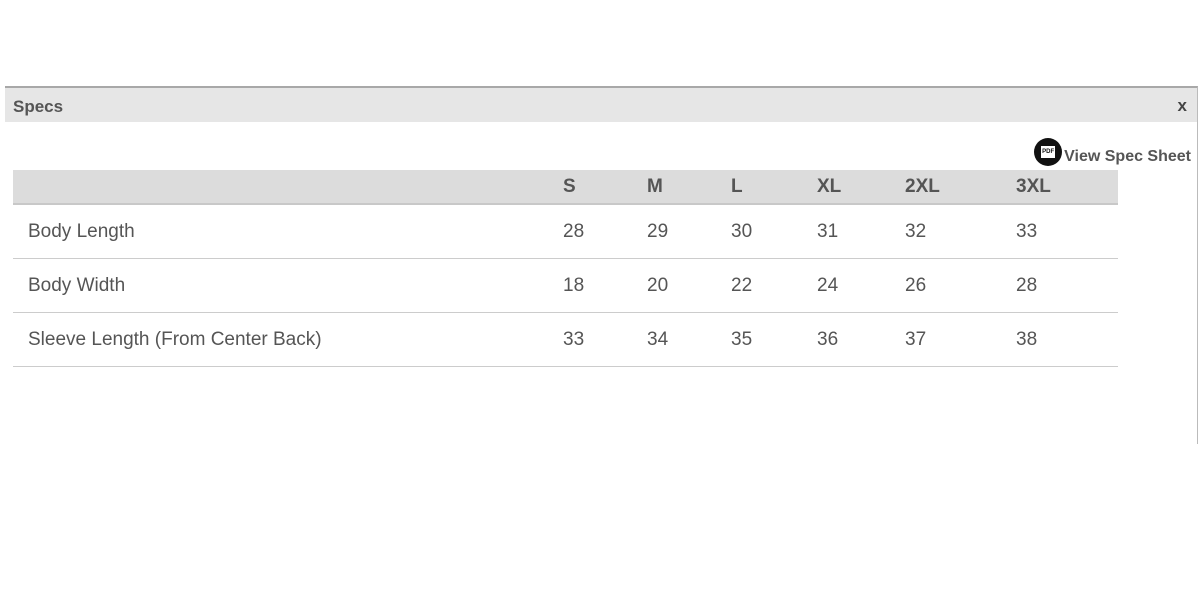  I want to click on header-cell: 2XL, so click(960, 187).